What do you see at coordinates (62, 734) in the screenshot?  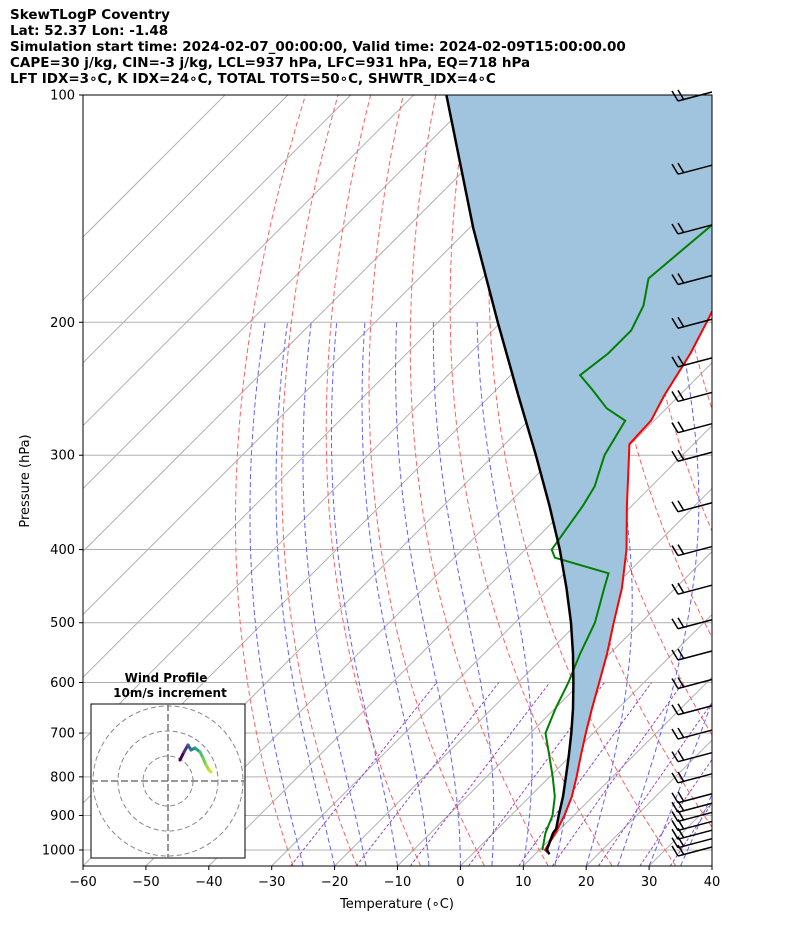 I see `y-tick-label: 700` at bounding box center [62, 734].